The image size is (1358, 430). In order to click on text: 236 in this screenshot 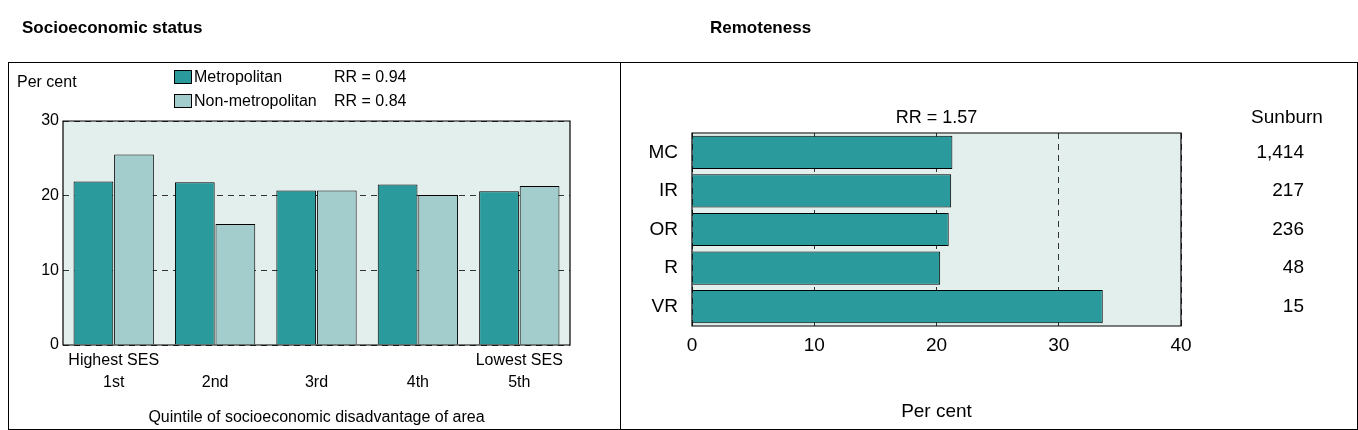, I will do `click(1288, 228)`.